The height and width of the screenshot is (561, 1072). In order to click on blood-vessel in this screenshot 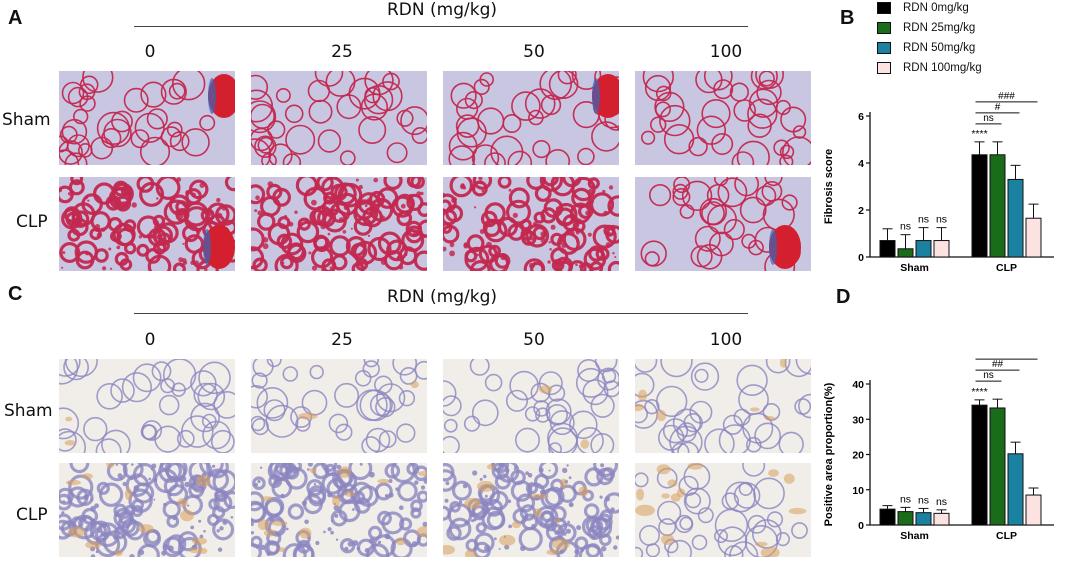, I will do `click(219, 247)`.